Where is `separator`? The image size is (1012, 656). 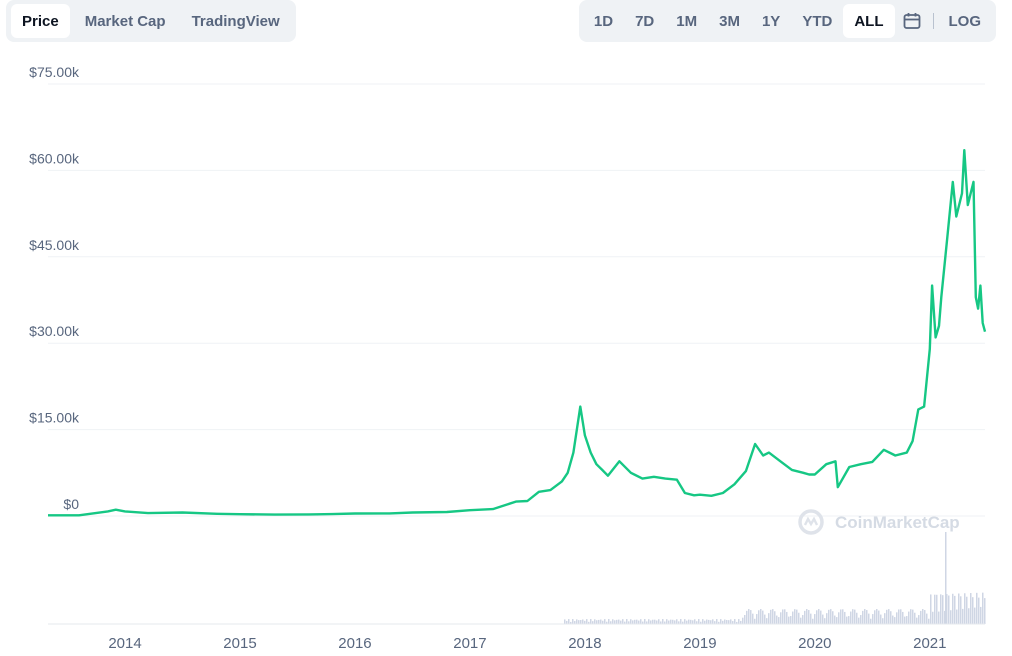 separator is located at coordinates (933, 21).